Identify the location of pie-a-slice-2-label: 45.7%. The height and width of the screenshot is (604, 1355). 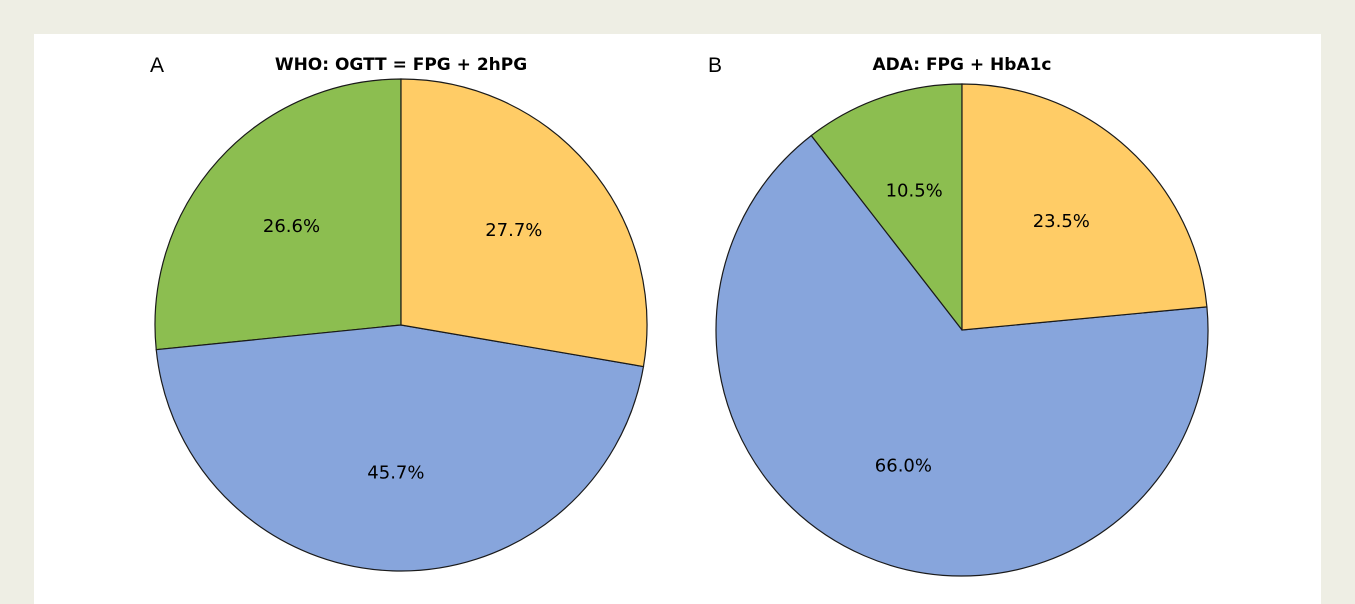
(395, 473).